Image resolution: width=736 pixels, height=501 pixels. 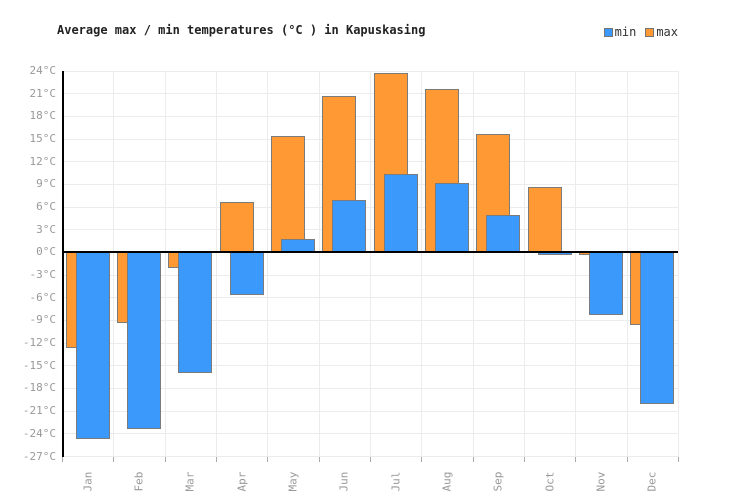 I want to click on zero-axis-line, so click(x=370, y=252).